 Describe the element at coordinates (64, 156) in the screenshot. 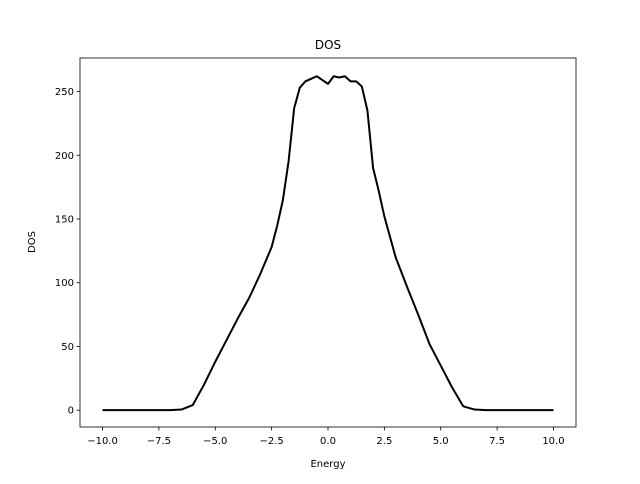

I see `y-tick-label: 200` at that location.